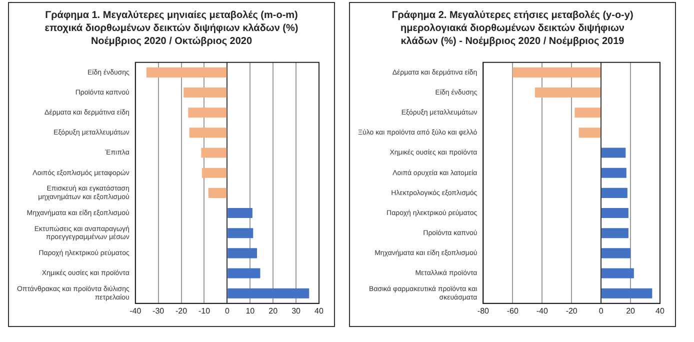 The image size is (694, 342). Describe the element at coordinates (512, 28) in the screenshot. I see `chart-title: Γράφημα 2. Μεγαλύτερες ετήσιες μεταβολές (y-o-y) ημερολογιακά διορθωμένων δεικτών διψήφιων κλάδων (%) - Νοέμβριος 2020 / Νοέμβριος 2019` at that location.